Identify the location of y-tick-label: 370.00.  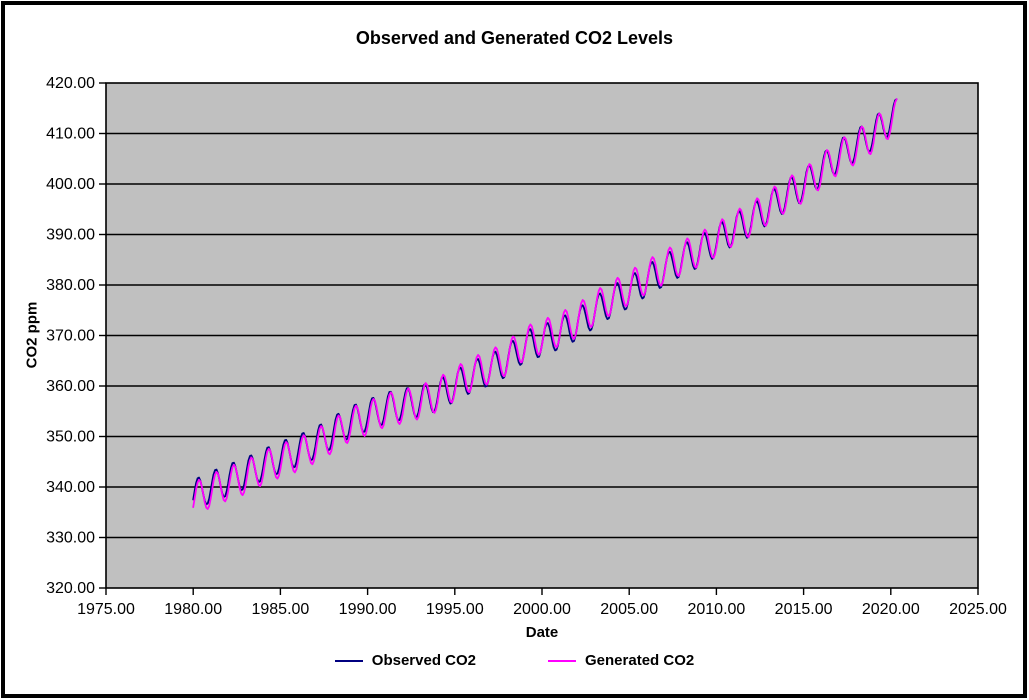
(70, 336).